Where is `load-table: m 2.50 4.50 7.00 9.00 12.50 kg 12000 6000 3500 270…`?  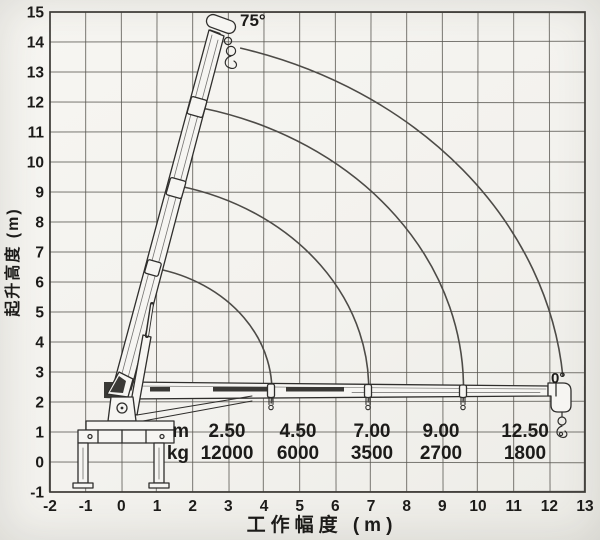 load-table: m 2.50 4.50 7.00 9.00 12.50 kg 12000 6000 3500 270… is located at coordinates (358, 442).